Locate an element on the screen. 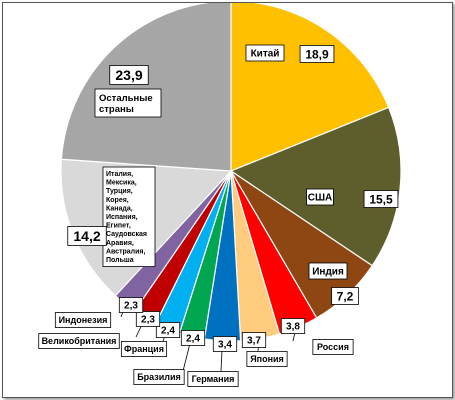 The width and height of the screenshot is (455, 400). slice-5-value: 3,7 is located at coordinates (254, 341).